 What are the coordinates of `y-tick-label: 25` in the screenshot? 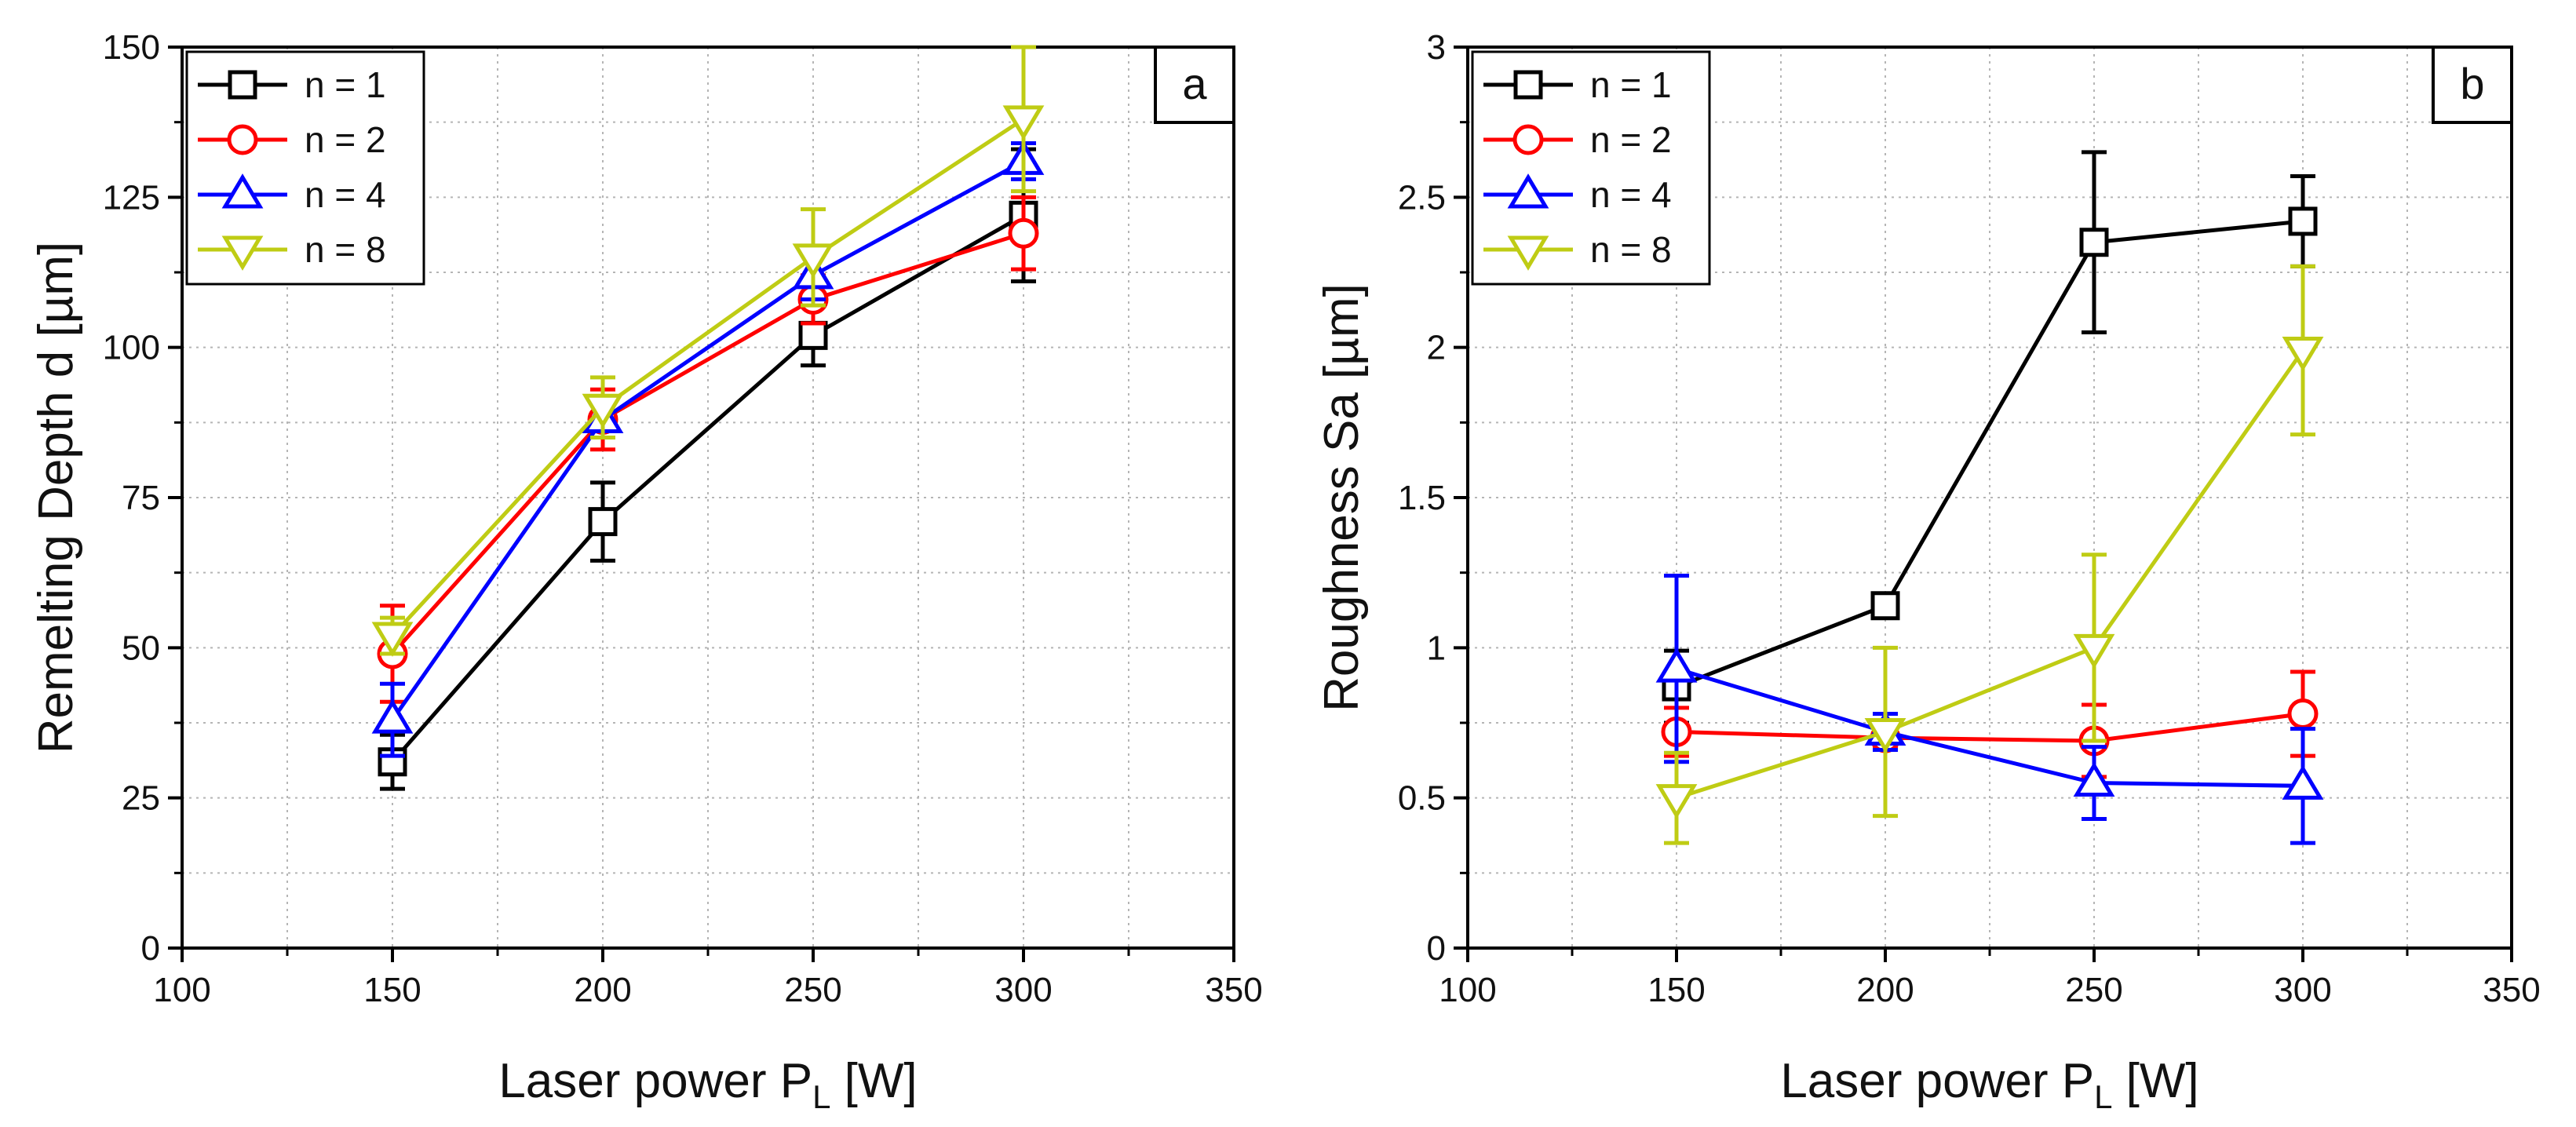 It's located at (141, 798).